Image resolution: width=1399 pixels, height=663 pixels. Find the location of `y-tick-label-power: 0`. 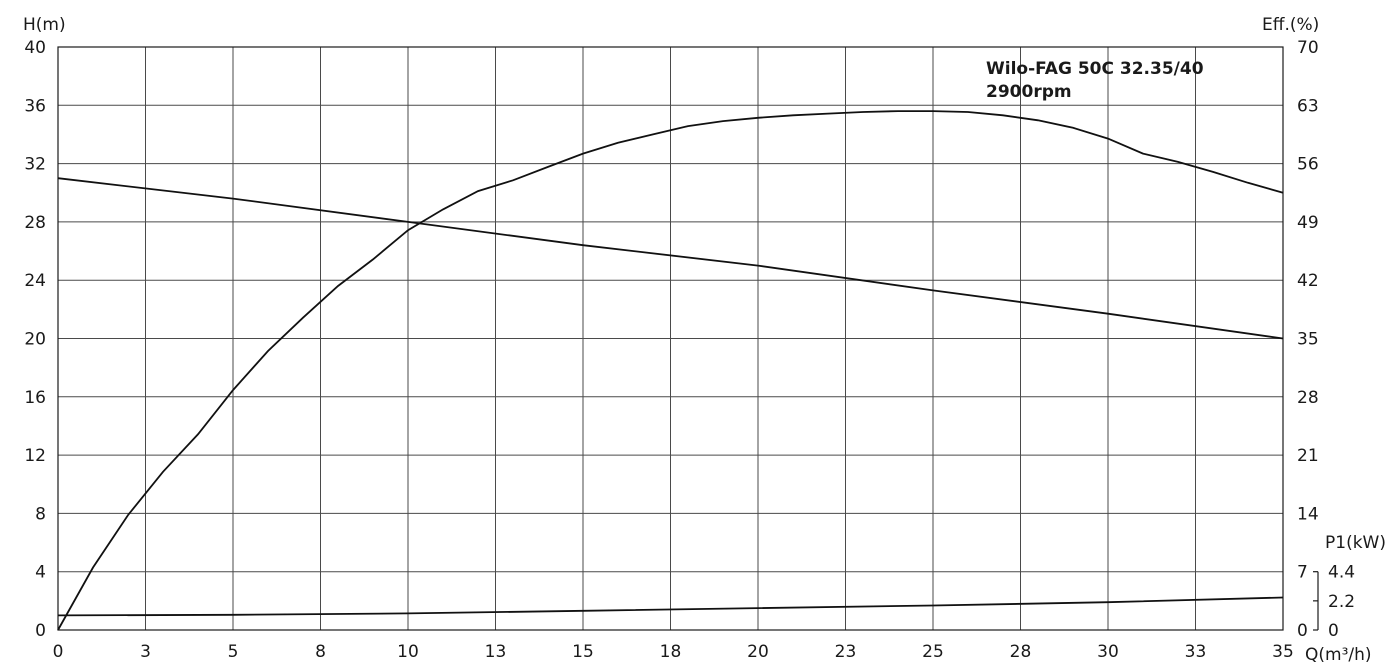

y-tick-label-power: 0 is located at coordinates (1333, 631).